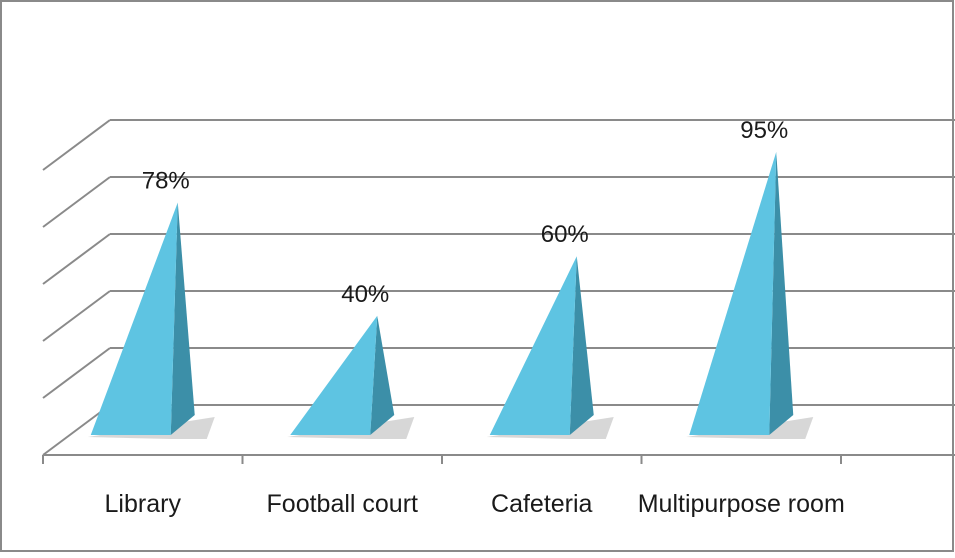 The height and width of the screenshot is (558, 955). I want to click on x-tick-label: Cafeteria, so click(542, 504).